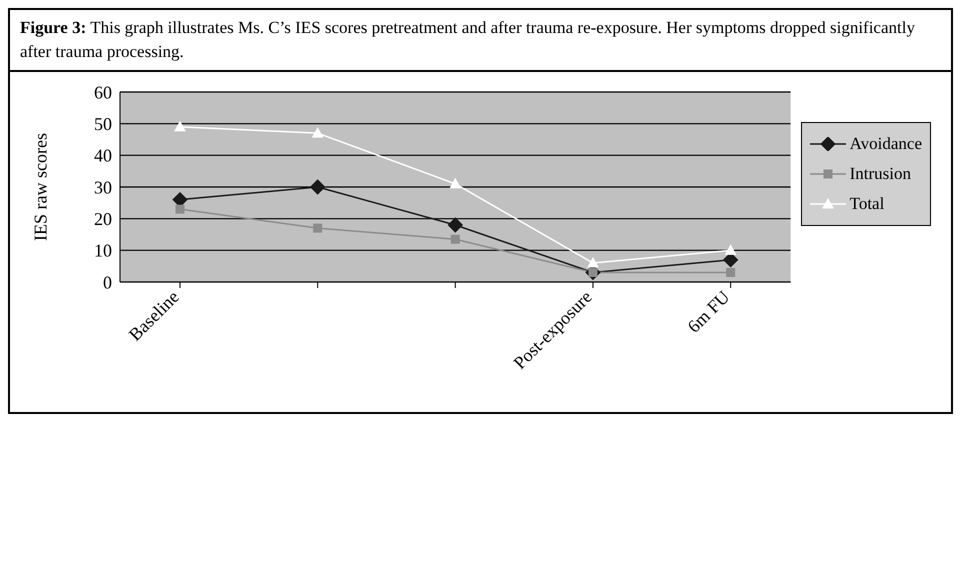  I want to click on y-axis-title: IES raw scores, so click(40, 187).